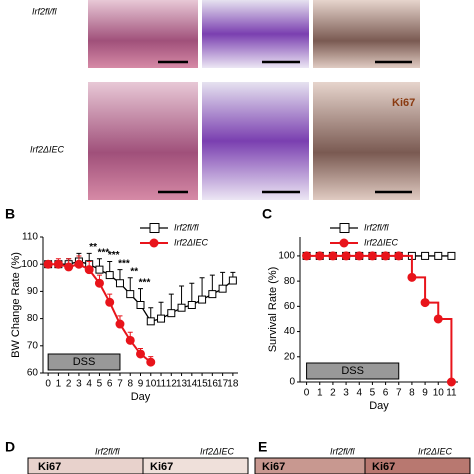 The height and width of the screenshot is (474, 474). What do you see at coordinates (233, 384) in the screenshot?
I see `x-tick-label: 18` at bounding box center [233, 384].